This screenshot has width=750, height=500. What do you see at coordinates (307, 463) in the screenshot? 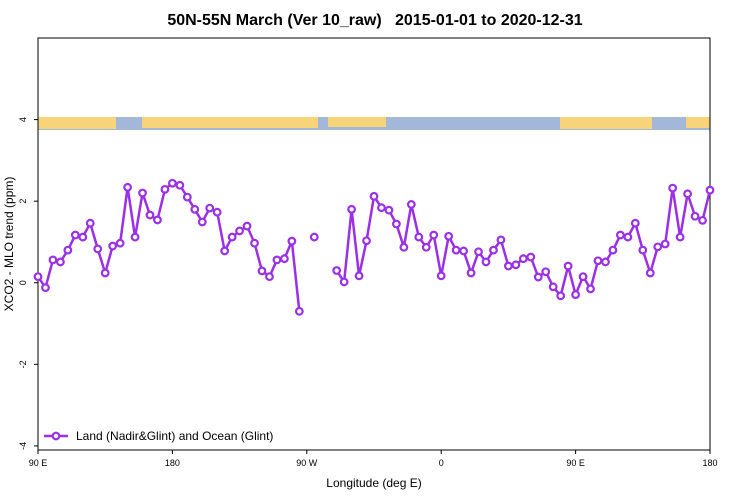
I see `x-tick-label: 90 W` at bounding box center [307, 463].